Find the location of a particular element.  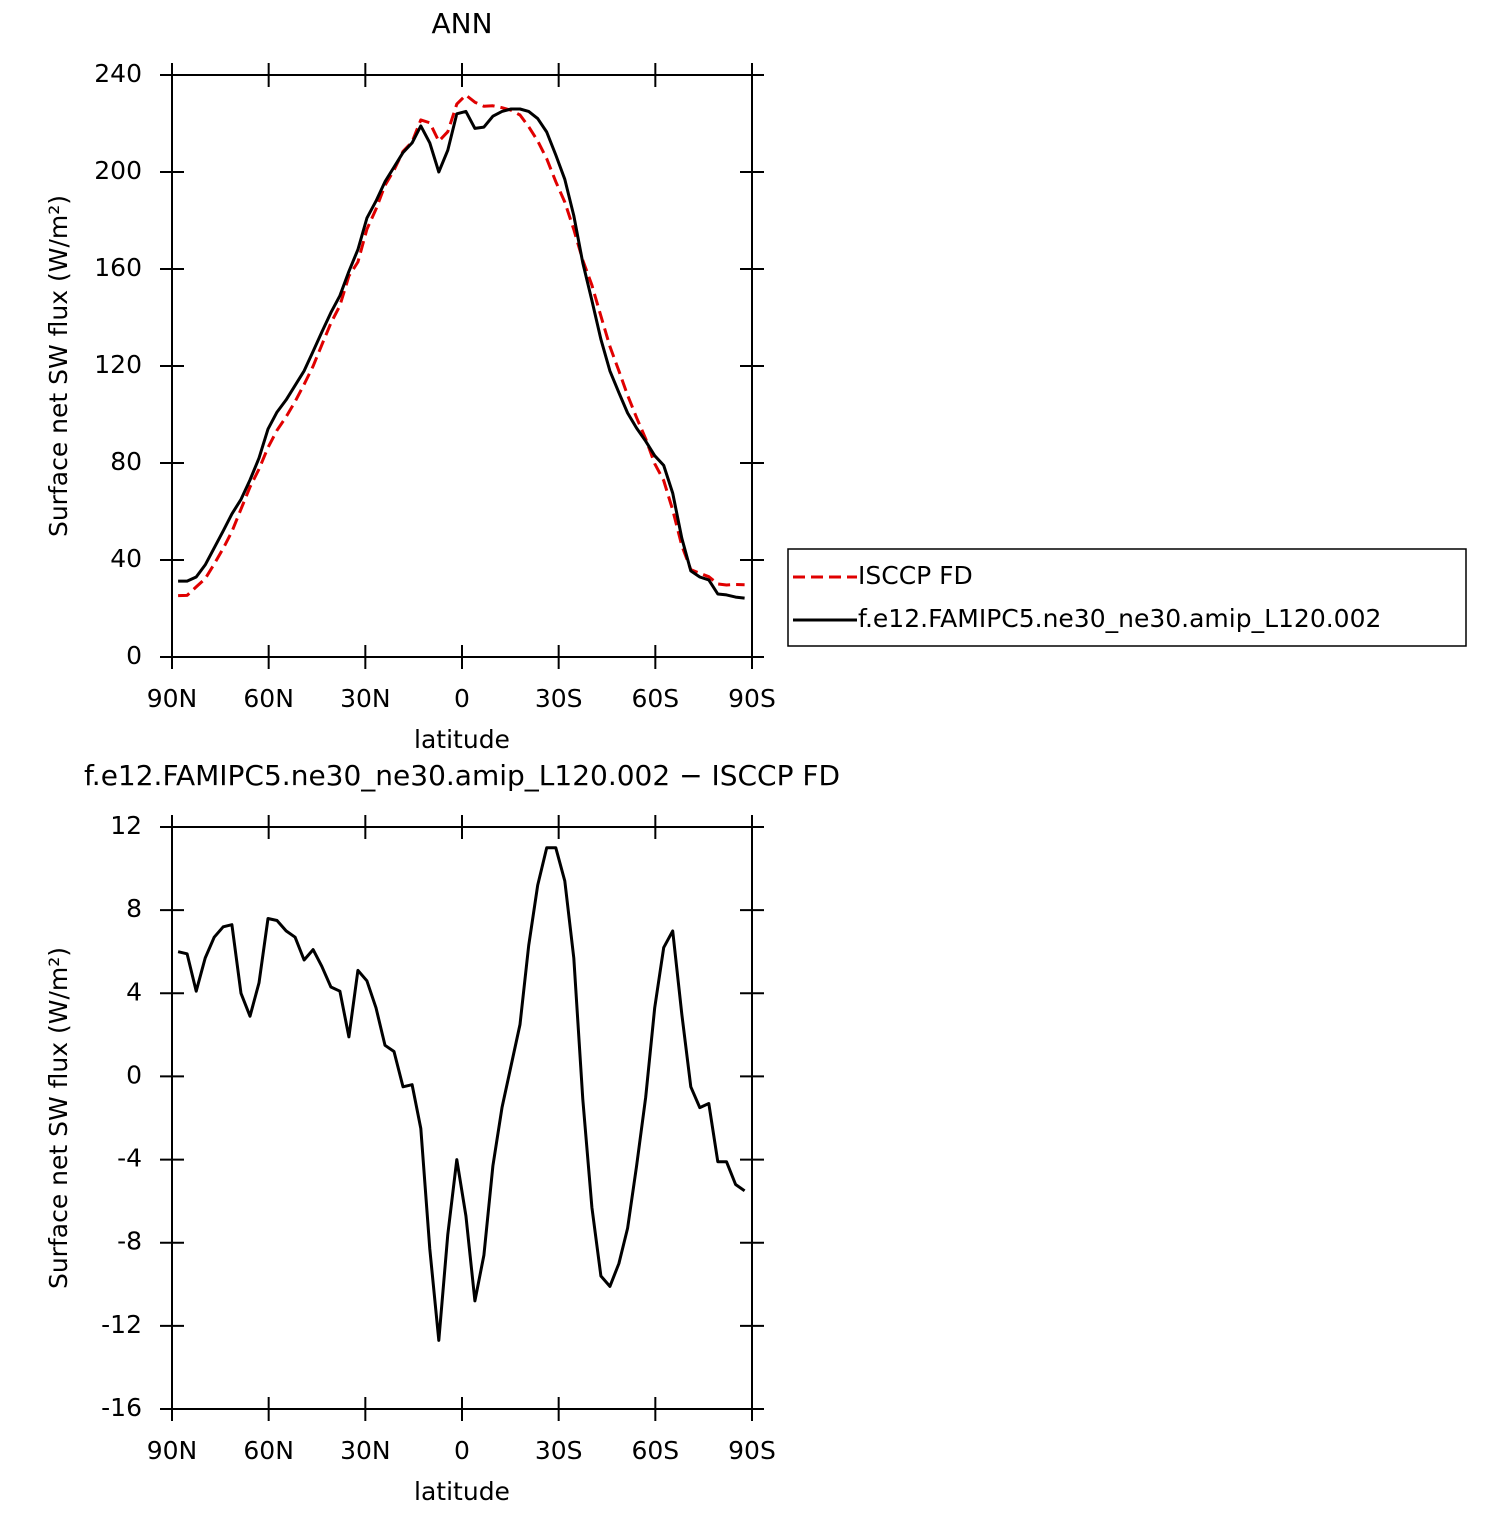

y-tick-label: 12 is located at coordinates (126, 825).